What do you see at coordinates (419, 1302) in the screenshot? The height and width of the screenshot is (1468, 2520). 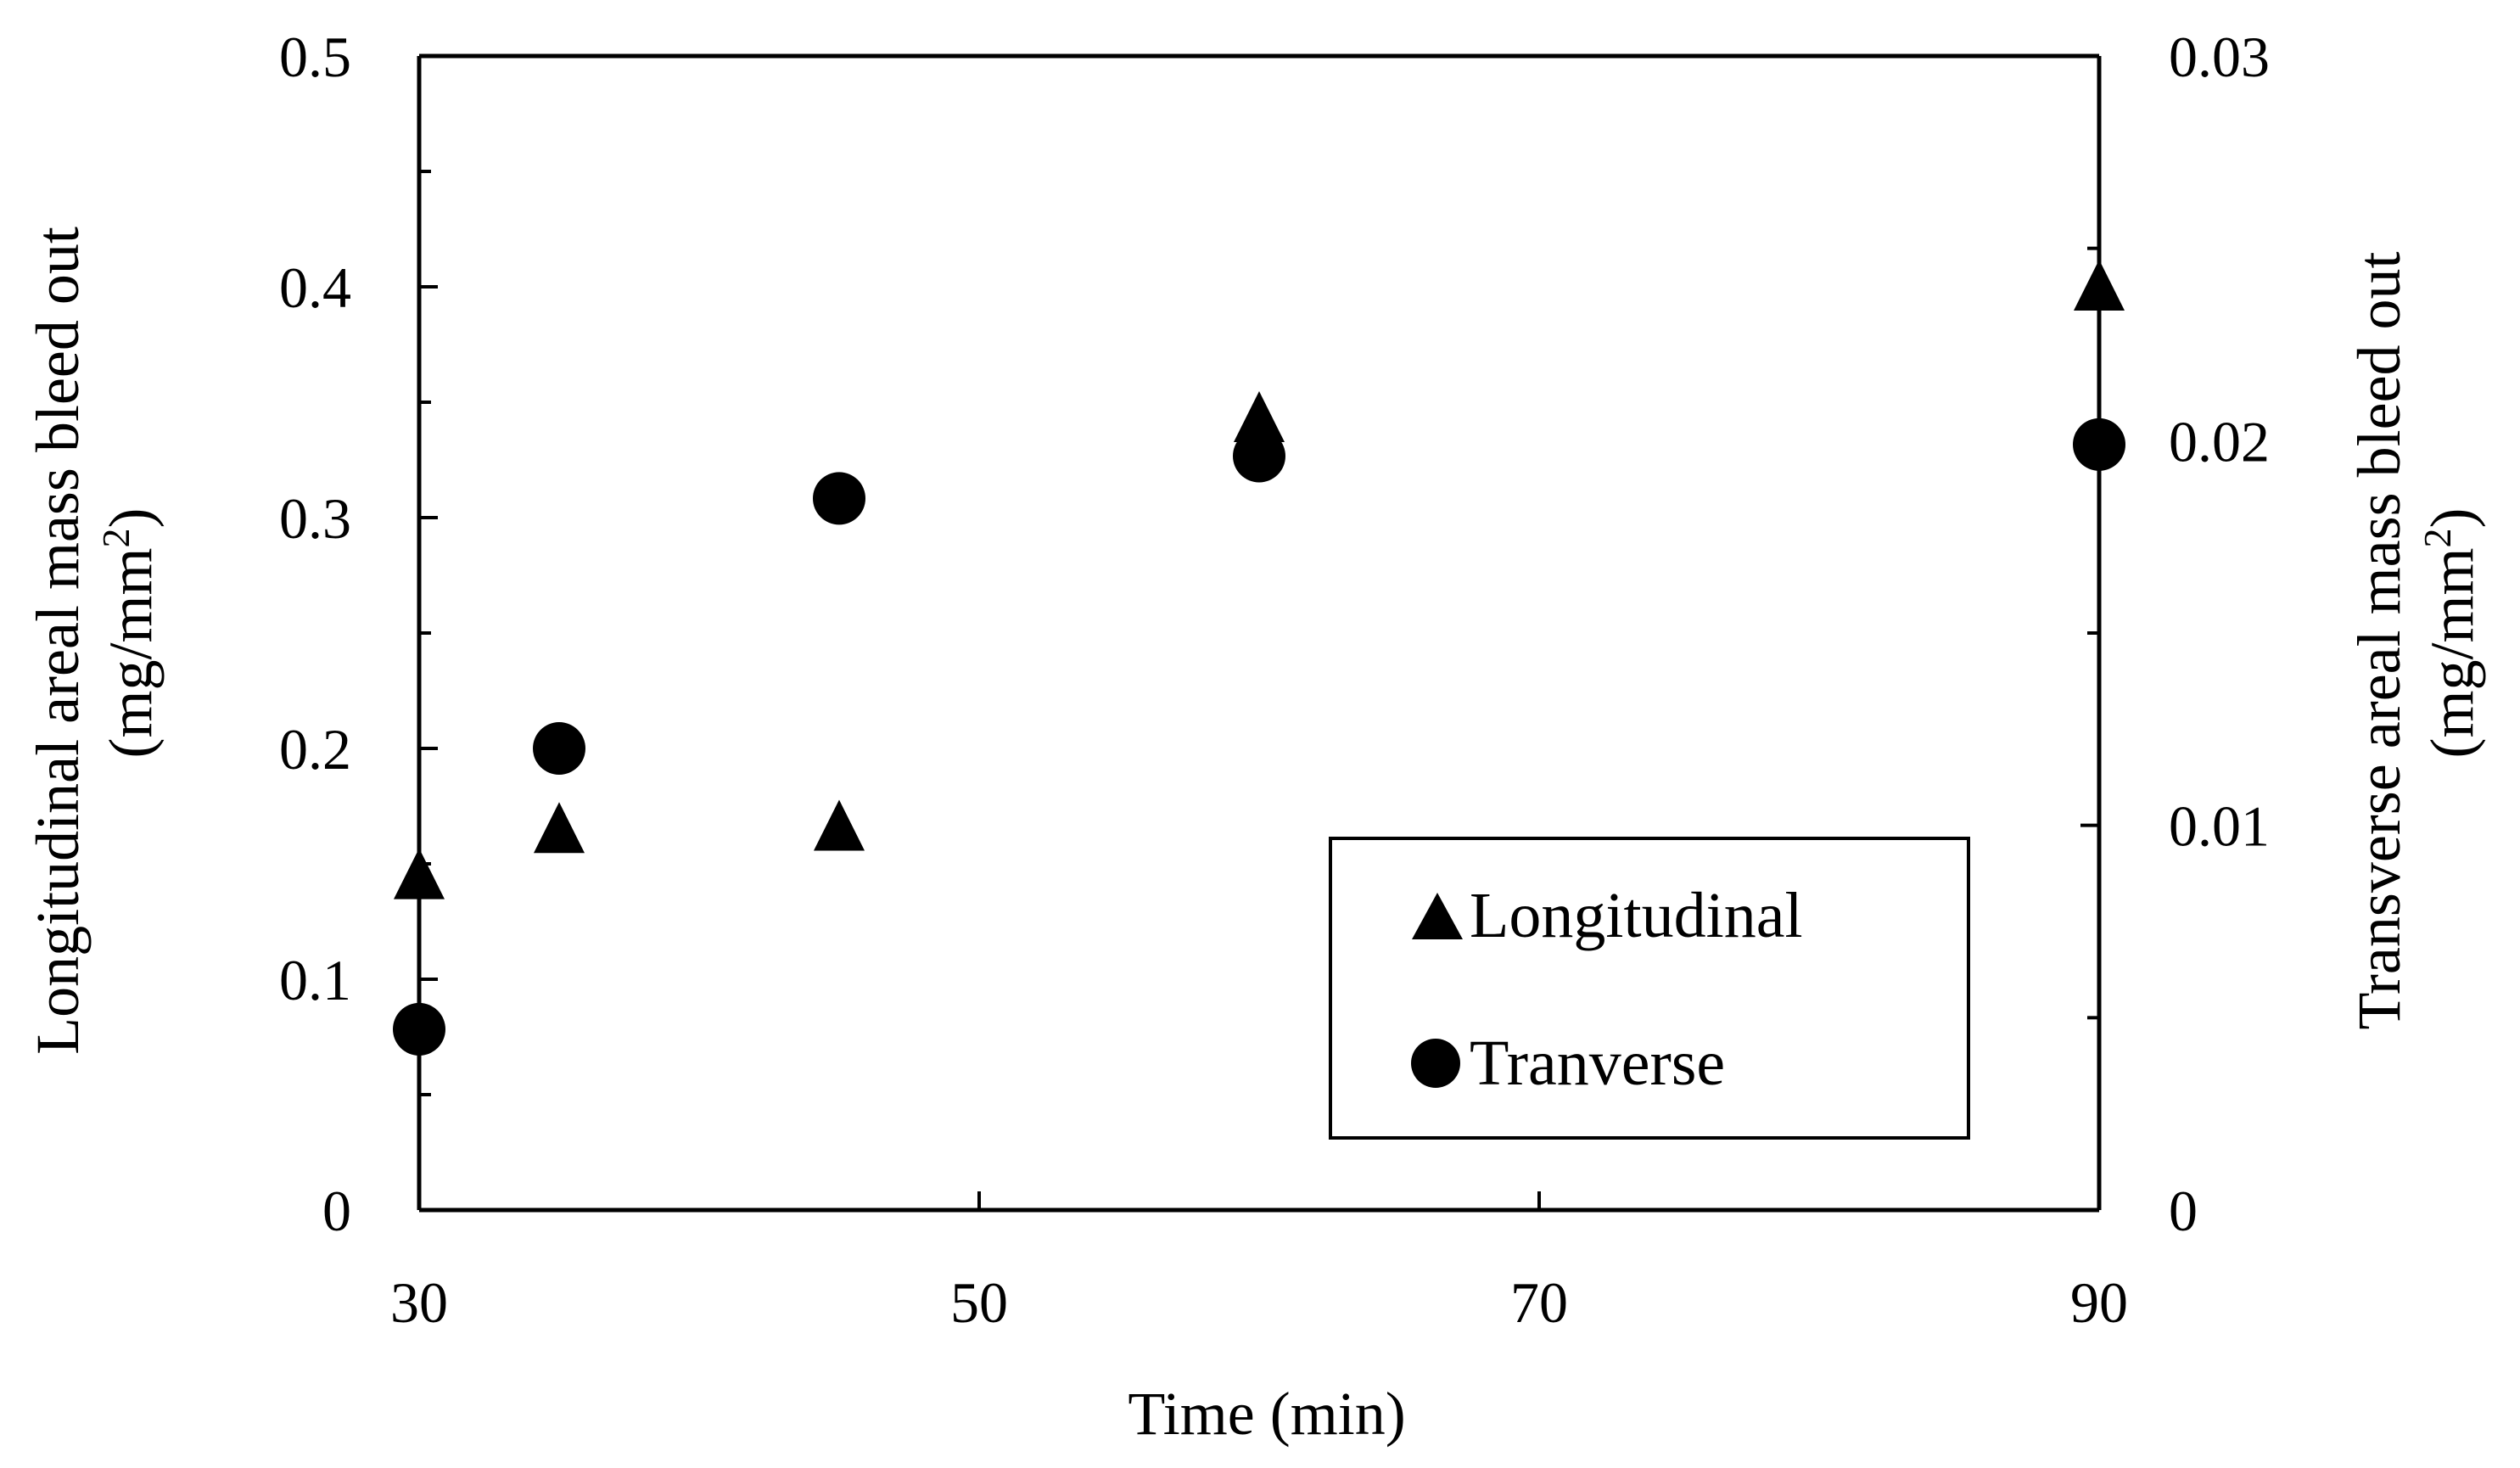 I see `x-tick-label: 30` at bounding box center [419, 1302].